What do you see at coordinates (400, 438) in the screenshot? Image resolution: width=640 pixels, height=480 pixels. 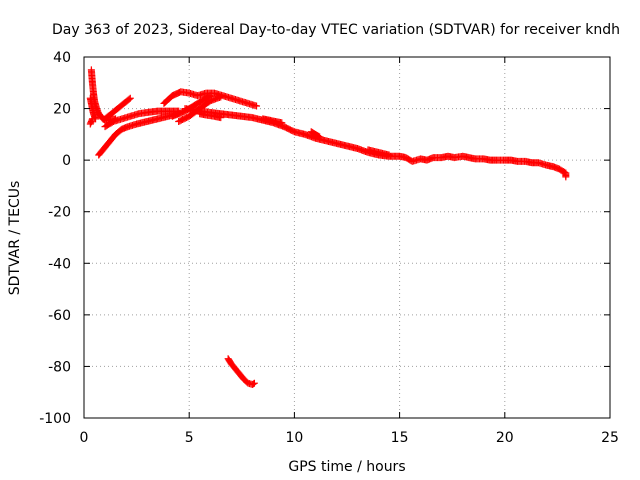 I see `x-tick-label: 15` at bounding box center [400, 438].